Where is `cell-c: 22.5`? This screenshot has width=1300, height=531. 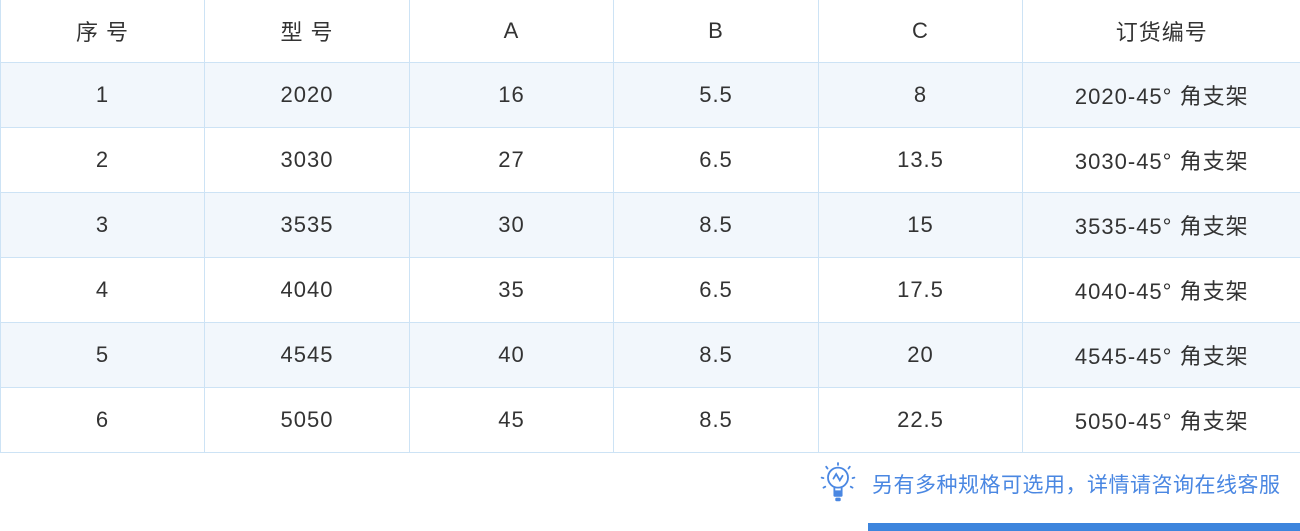
cell-c: 22.5 is located at coordinates (920, 420).